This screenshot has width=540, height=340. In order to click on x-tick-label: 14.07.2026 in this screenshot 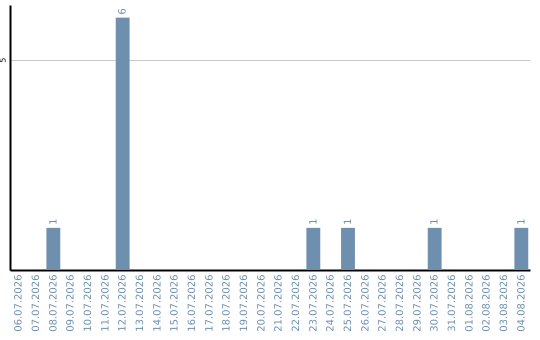, I will do `click(158, 303)`.